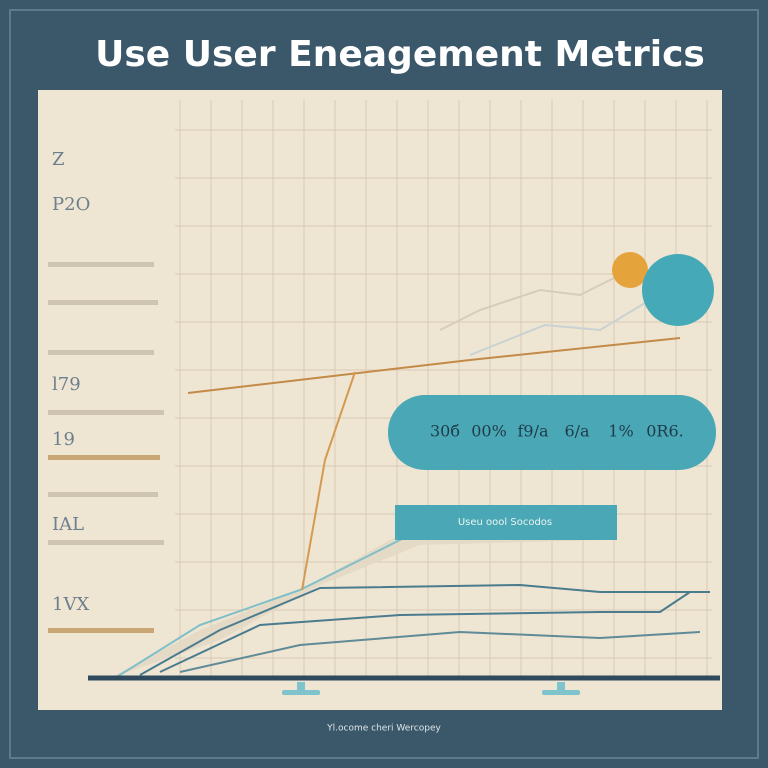  Describe the element at coordinates (71, 204) in the screenshot. I see `side-label: P2O` at that location.